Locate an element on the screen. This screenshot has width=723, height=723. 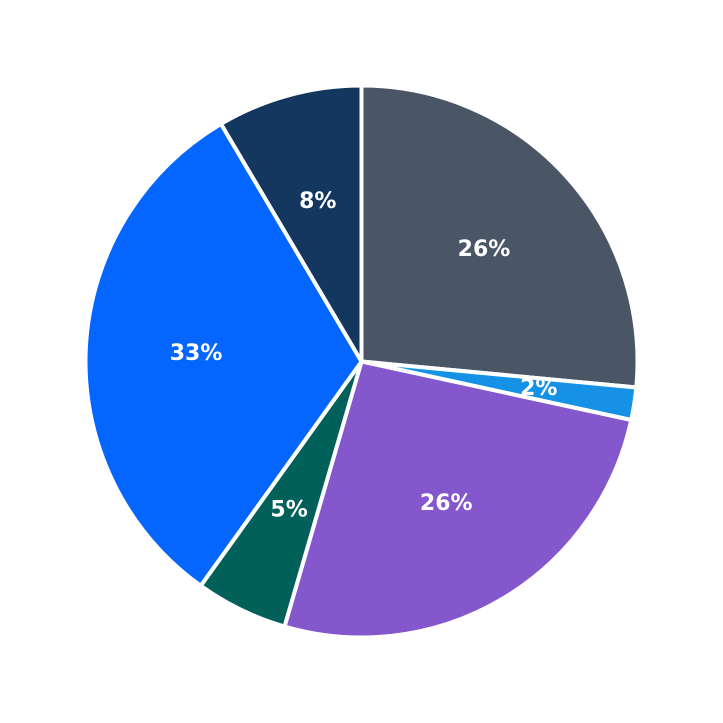
pie-slice-label-4: 33% is located at coordinates (196, 353).